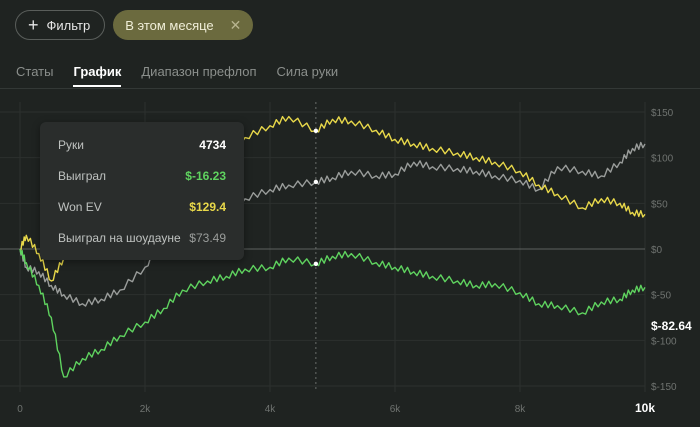 The height and width of the screenshot is (427, 700). What do you see at coordinates (142, 207) in the screenshot?
I see `tooltip-row-won-ev: Won EV $129.4` at bounding box center [142, 207].